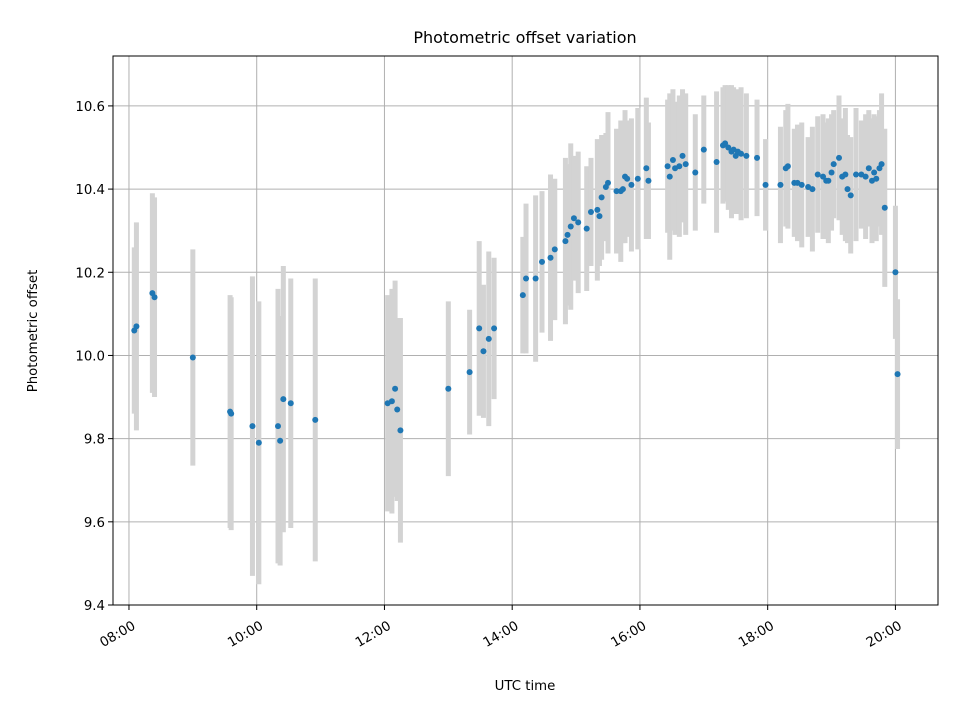 This screenshot has width=960, height=720. What do you see at coordinates (94, 523) in the screenshot?
I see `y-tick-label: 9.6` at bounding box center [94, 523].